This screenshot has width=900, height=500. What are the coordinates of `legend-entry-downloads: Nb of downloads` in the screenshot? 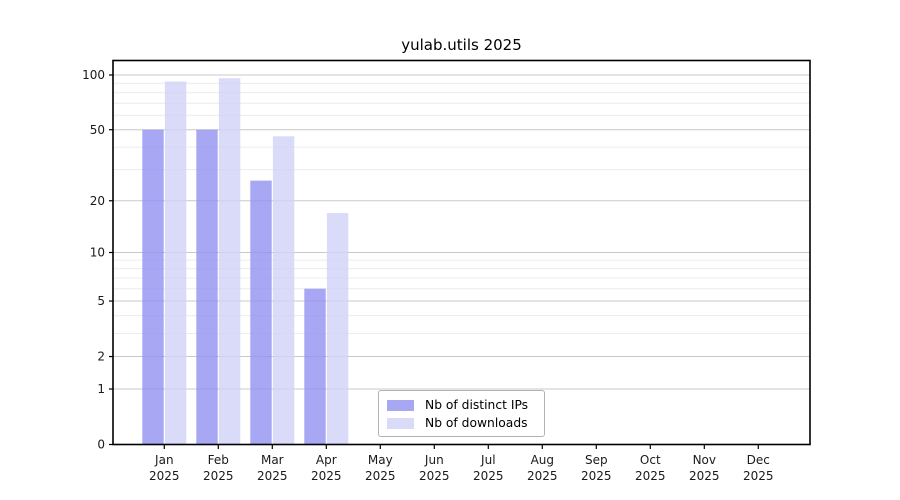 It's located at (465, 423).